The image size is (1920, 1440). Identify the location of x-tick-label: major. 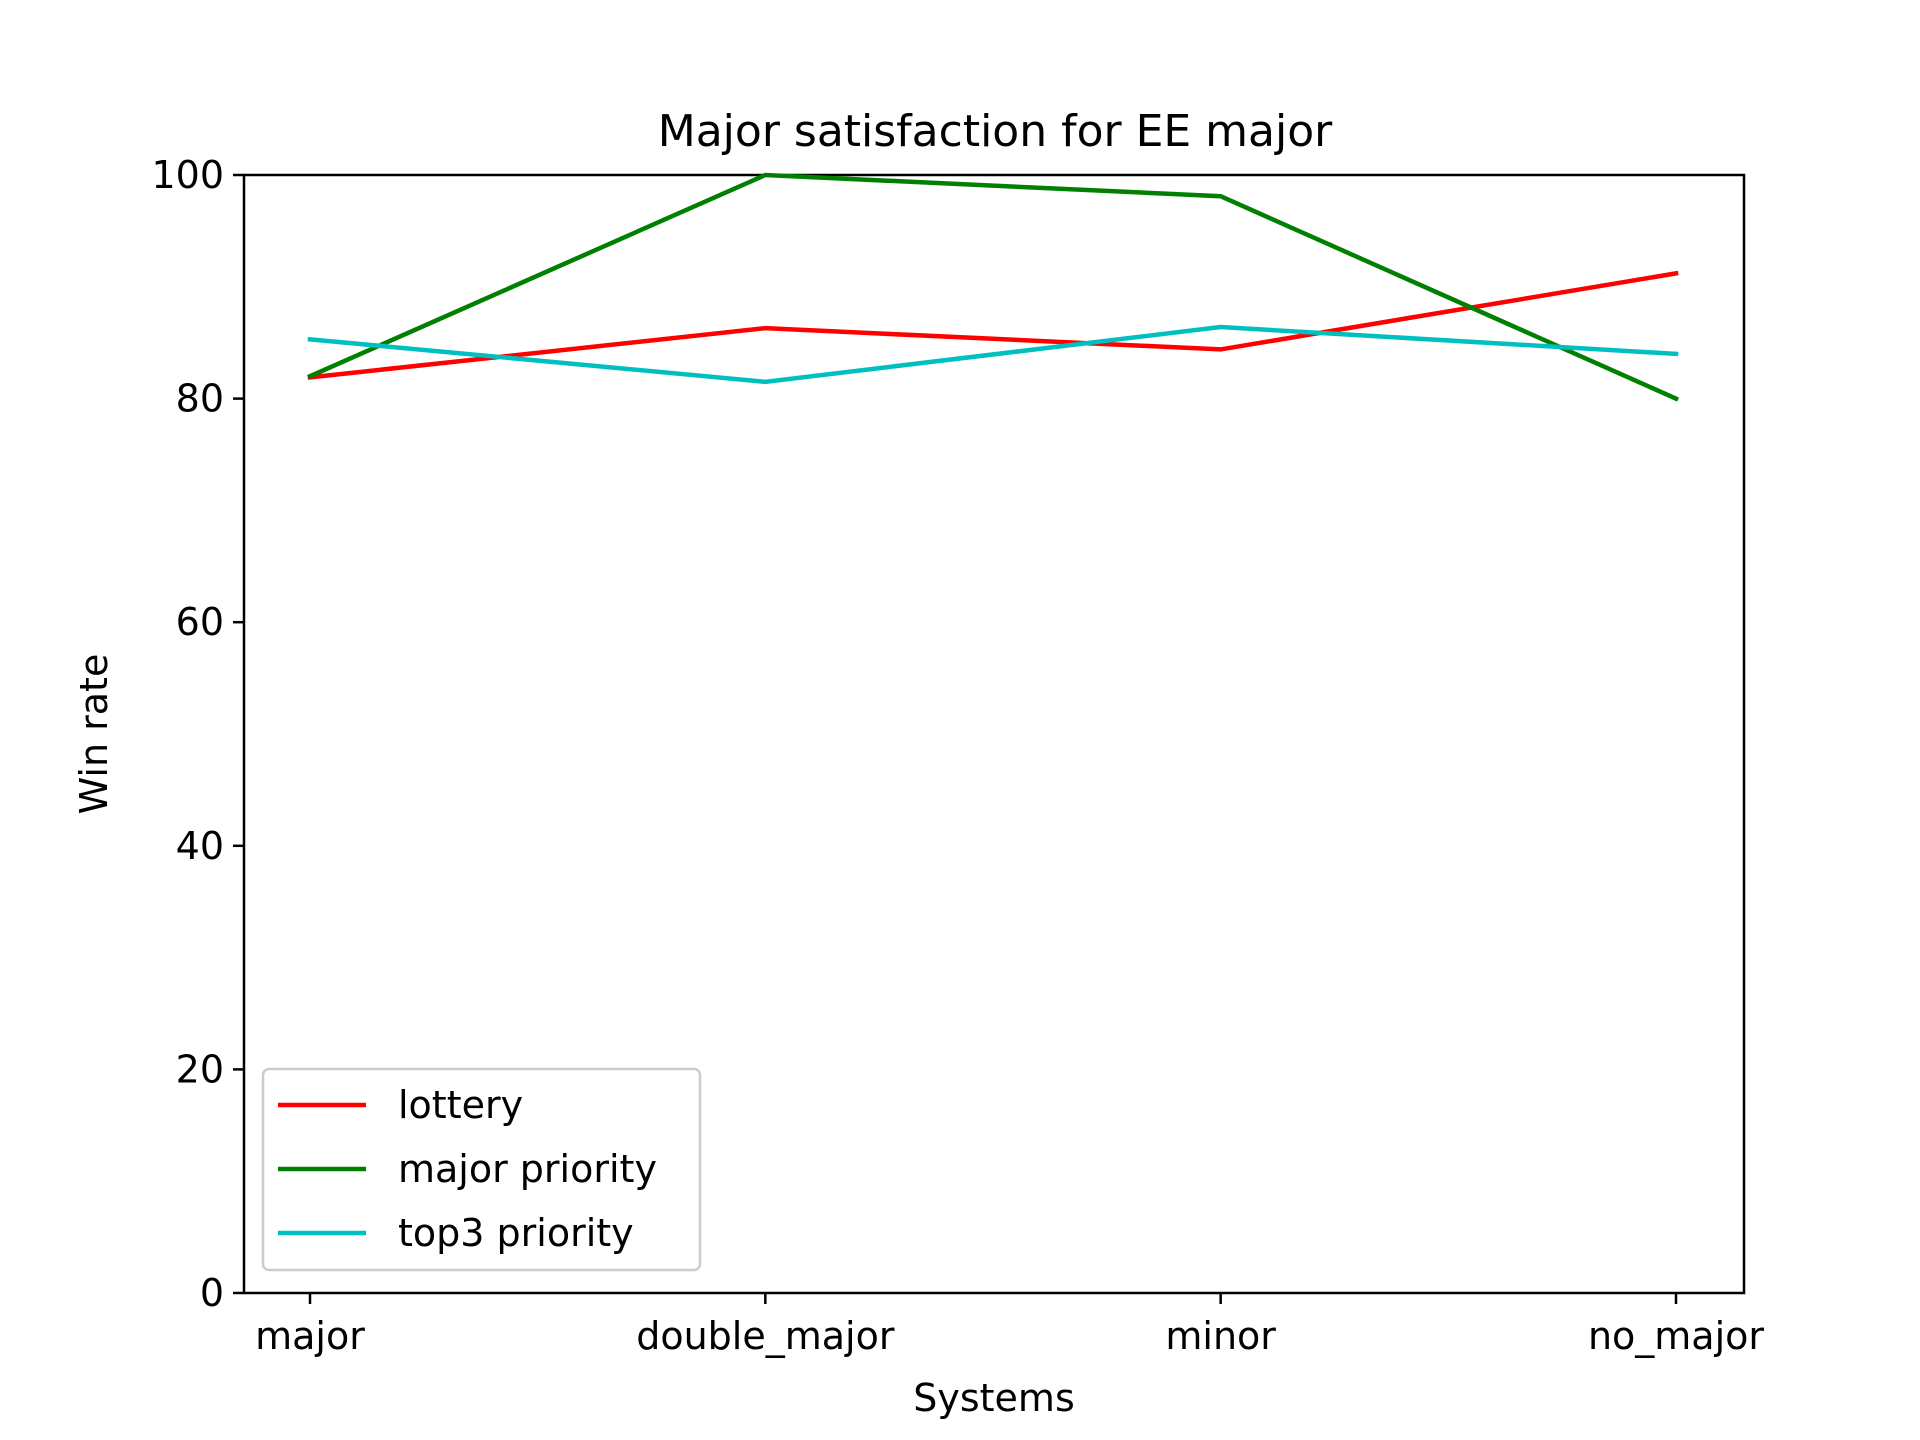
(310, 1336).